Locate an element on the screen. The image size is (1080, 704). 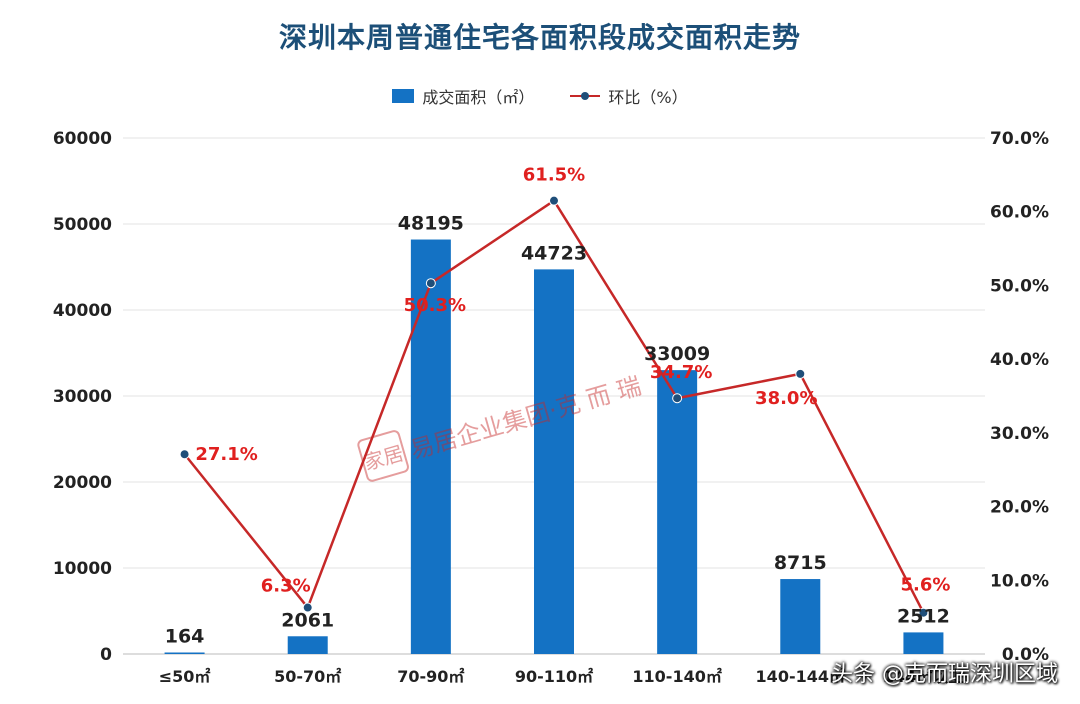
left-axis-ticks: 0 10000 20000 30000 40000 50000 60000 is located at coordinates (82, 397).